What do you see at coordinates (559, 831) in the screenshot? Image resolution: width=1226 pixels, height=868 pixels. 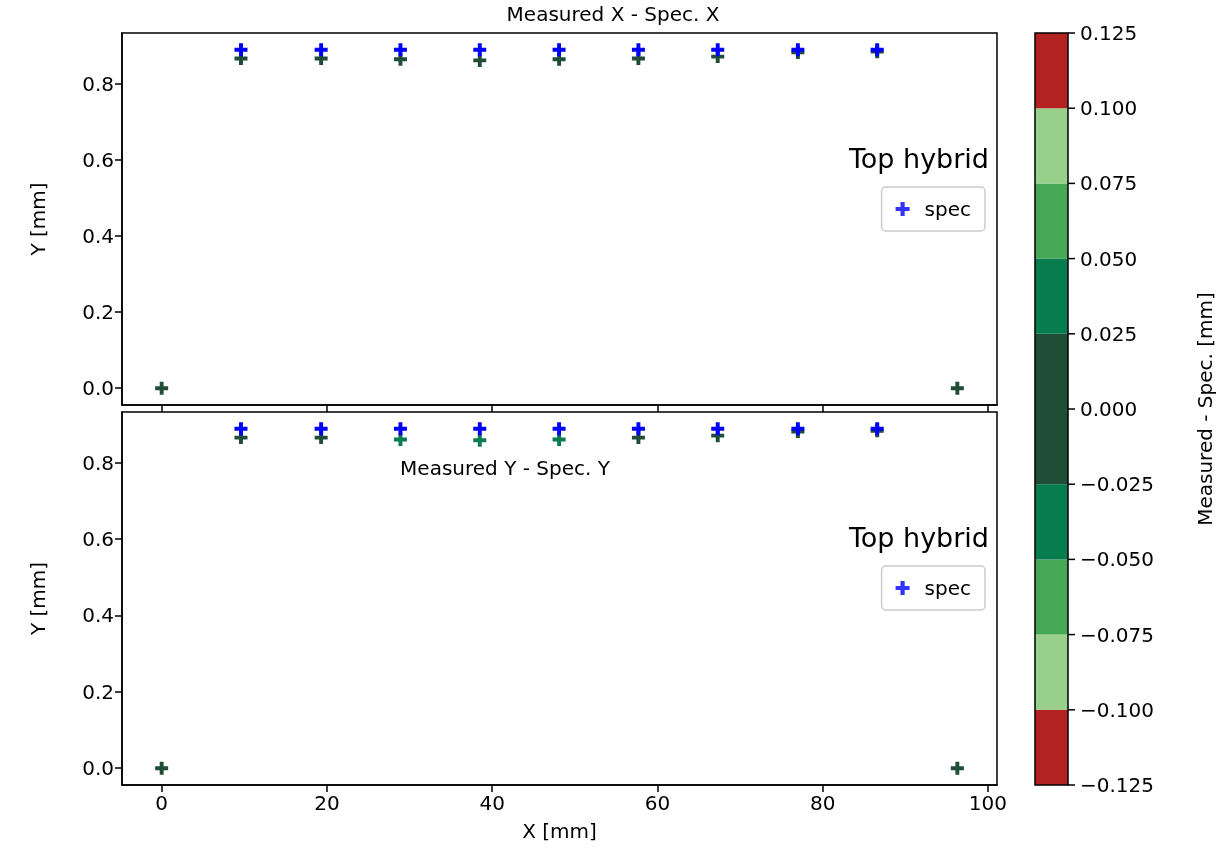 I see `x-axis-title: X [mm]` at bounding box center [559, 831].